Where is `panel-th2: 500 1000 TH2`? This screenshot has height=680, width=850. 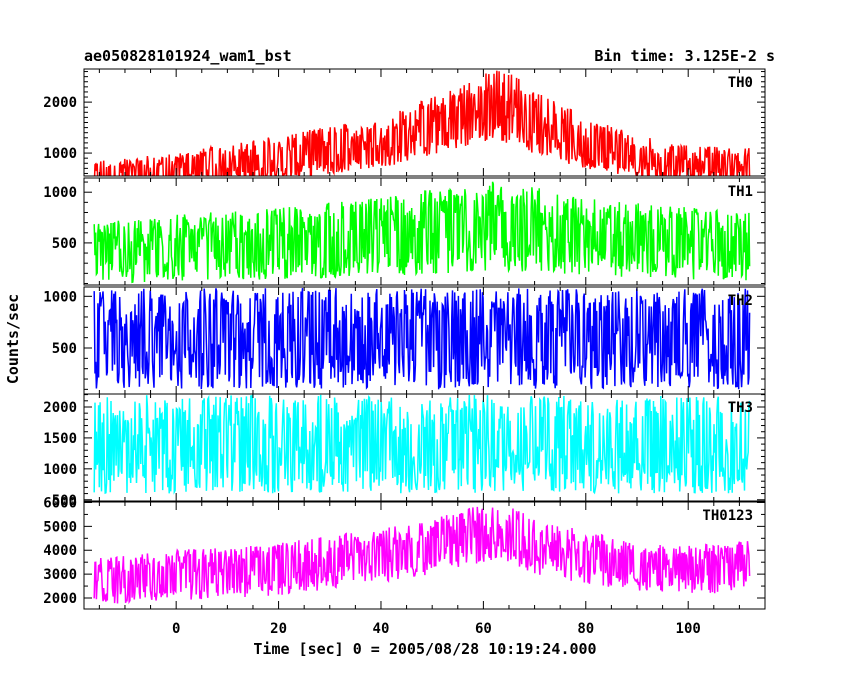
panel-th2: 500 1000 TH2 is located at coordinates (404, 340).